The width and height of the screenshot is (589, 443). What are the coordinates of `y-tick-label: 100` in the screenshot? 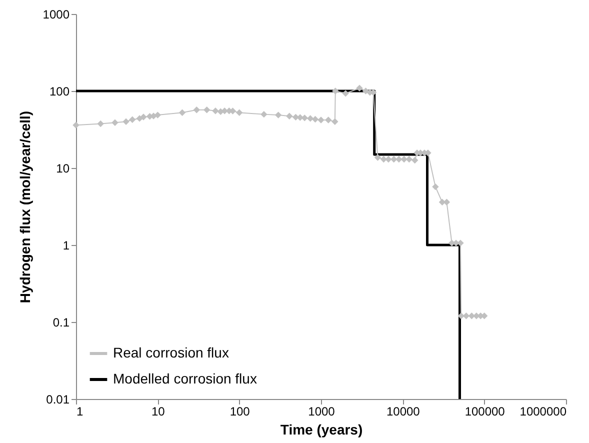 It's located at (59, 91).